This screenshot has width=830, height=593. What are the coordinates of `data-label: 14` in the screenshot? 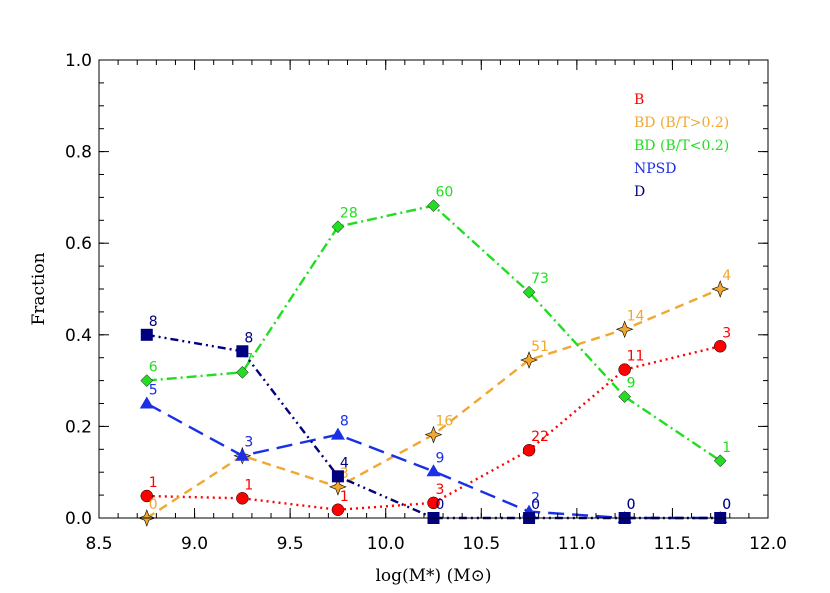 It's located at (636, 316).